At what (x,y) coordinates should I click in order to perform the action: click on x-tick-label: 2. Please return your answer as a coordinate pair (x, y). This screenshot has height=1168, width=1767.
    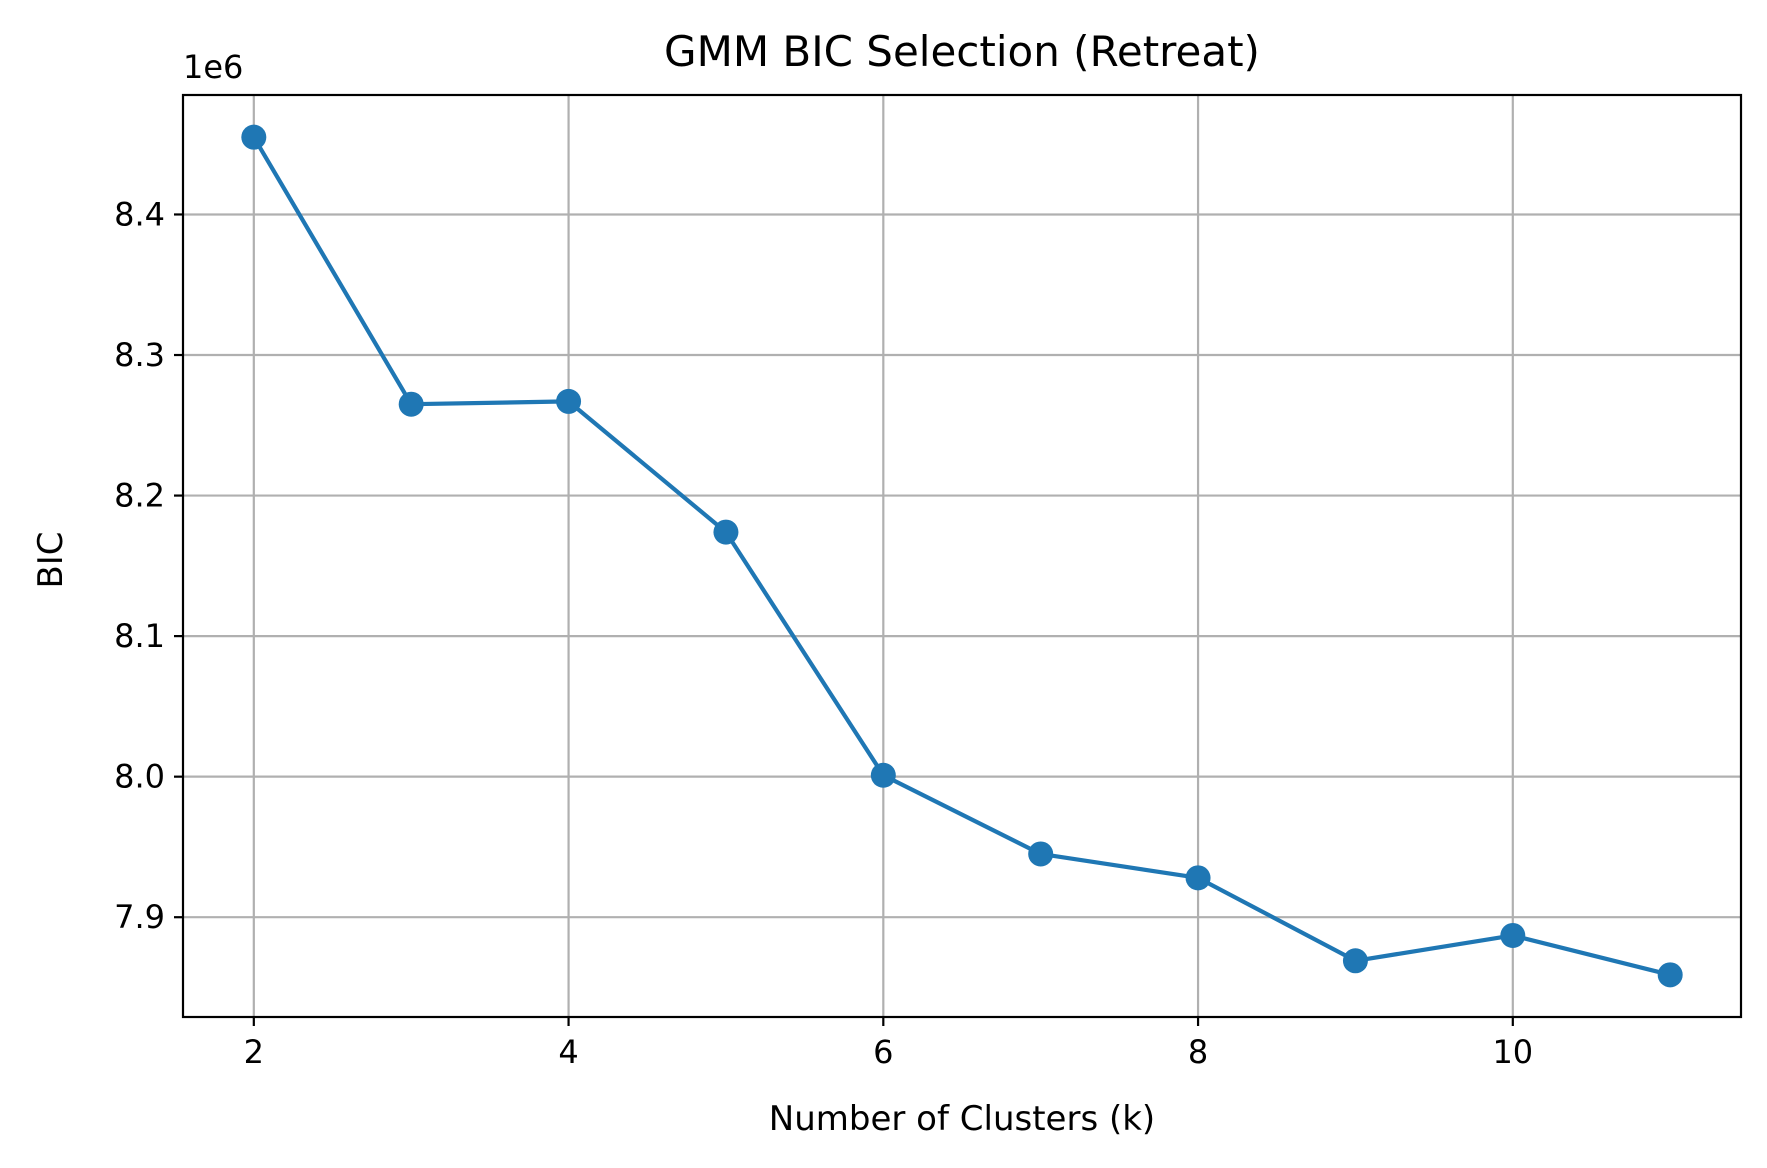
    Looking at the image, I should click on (254, 1052).